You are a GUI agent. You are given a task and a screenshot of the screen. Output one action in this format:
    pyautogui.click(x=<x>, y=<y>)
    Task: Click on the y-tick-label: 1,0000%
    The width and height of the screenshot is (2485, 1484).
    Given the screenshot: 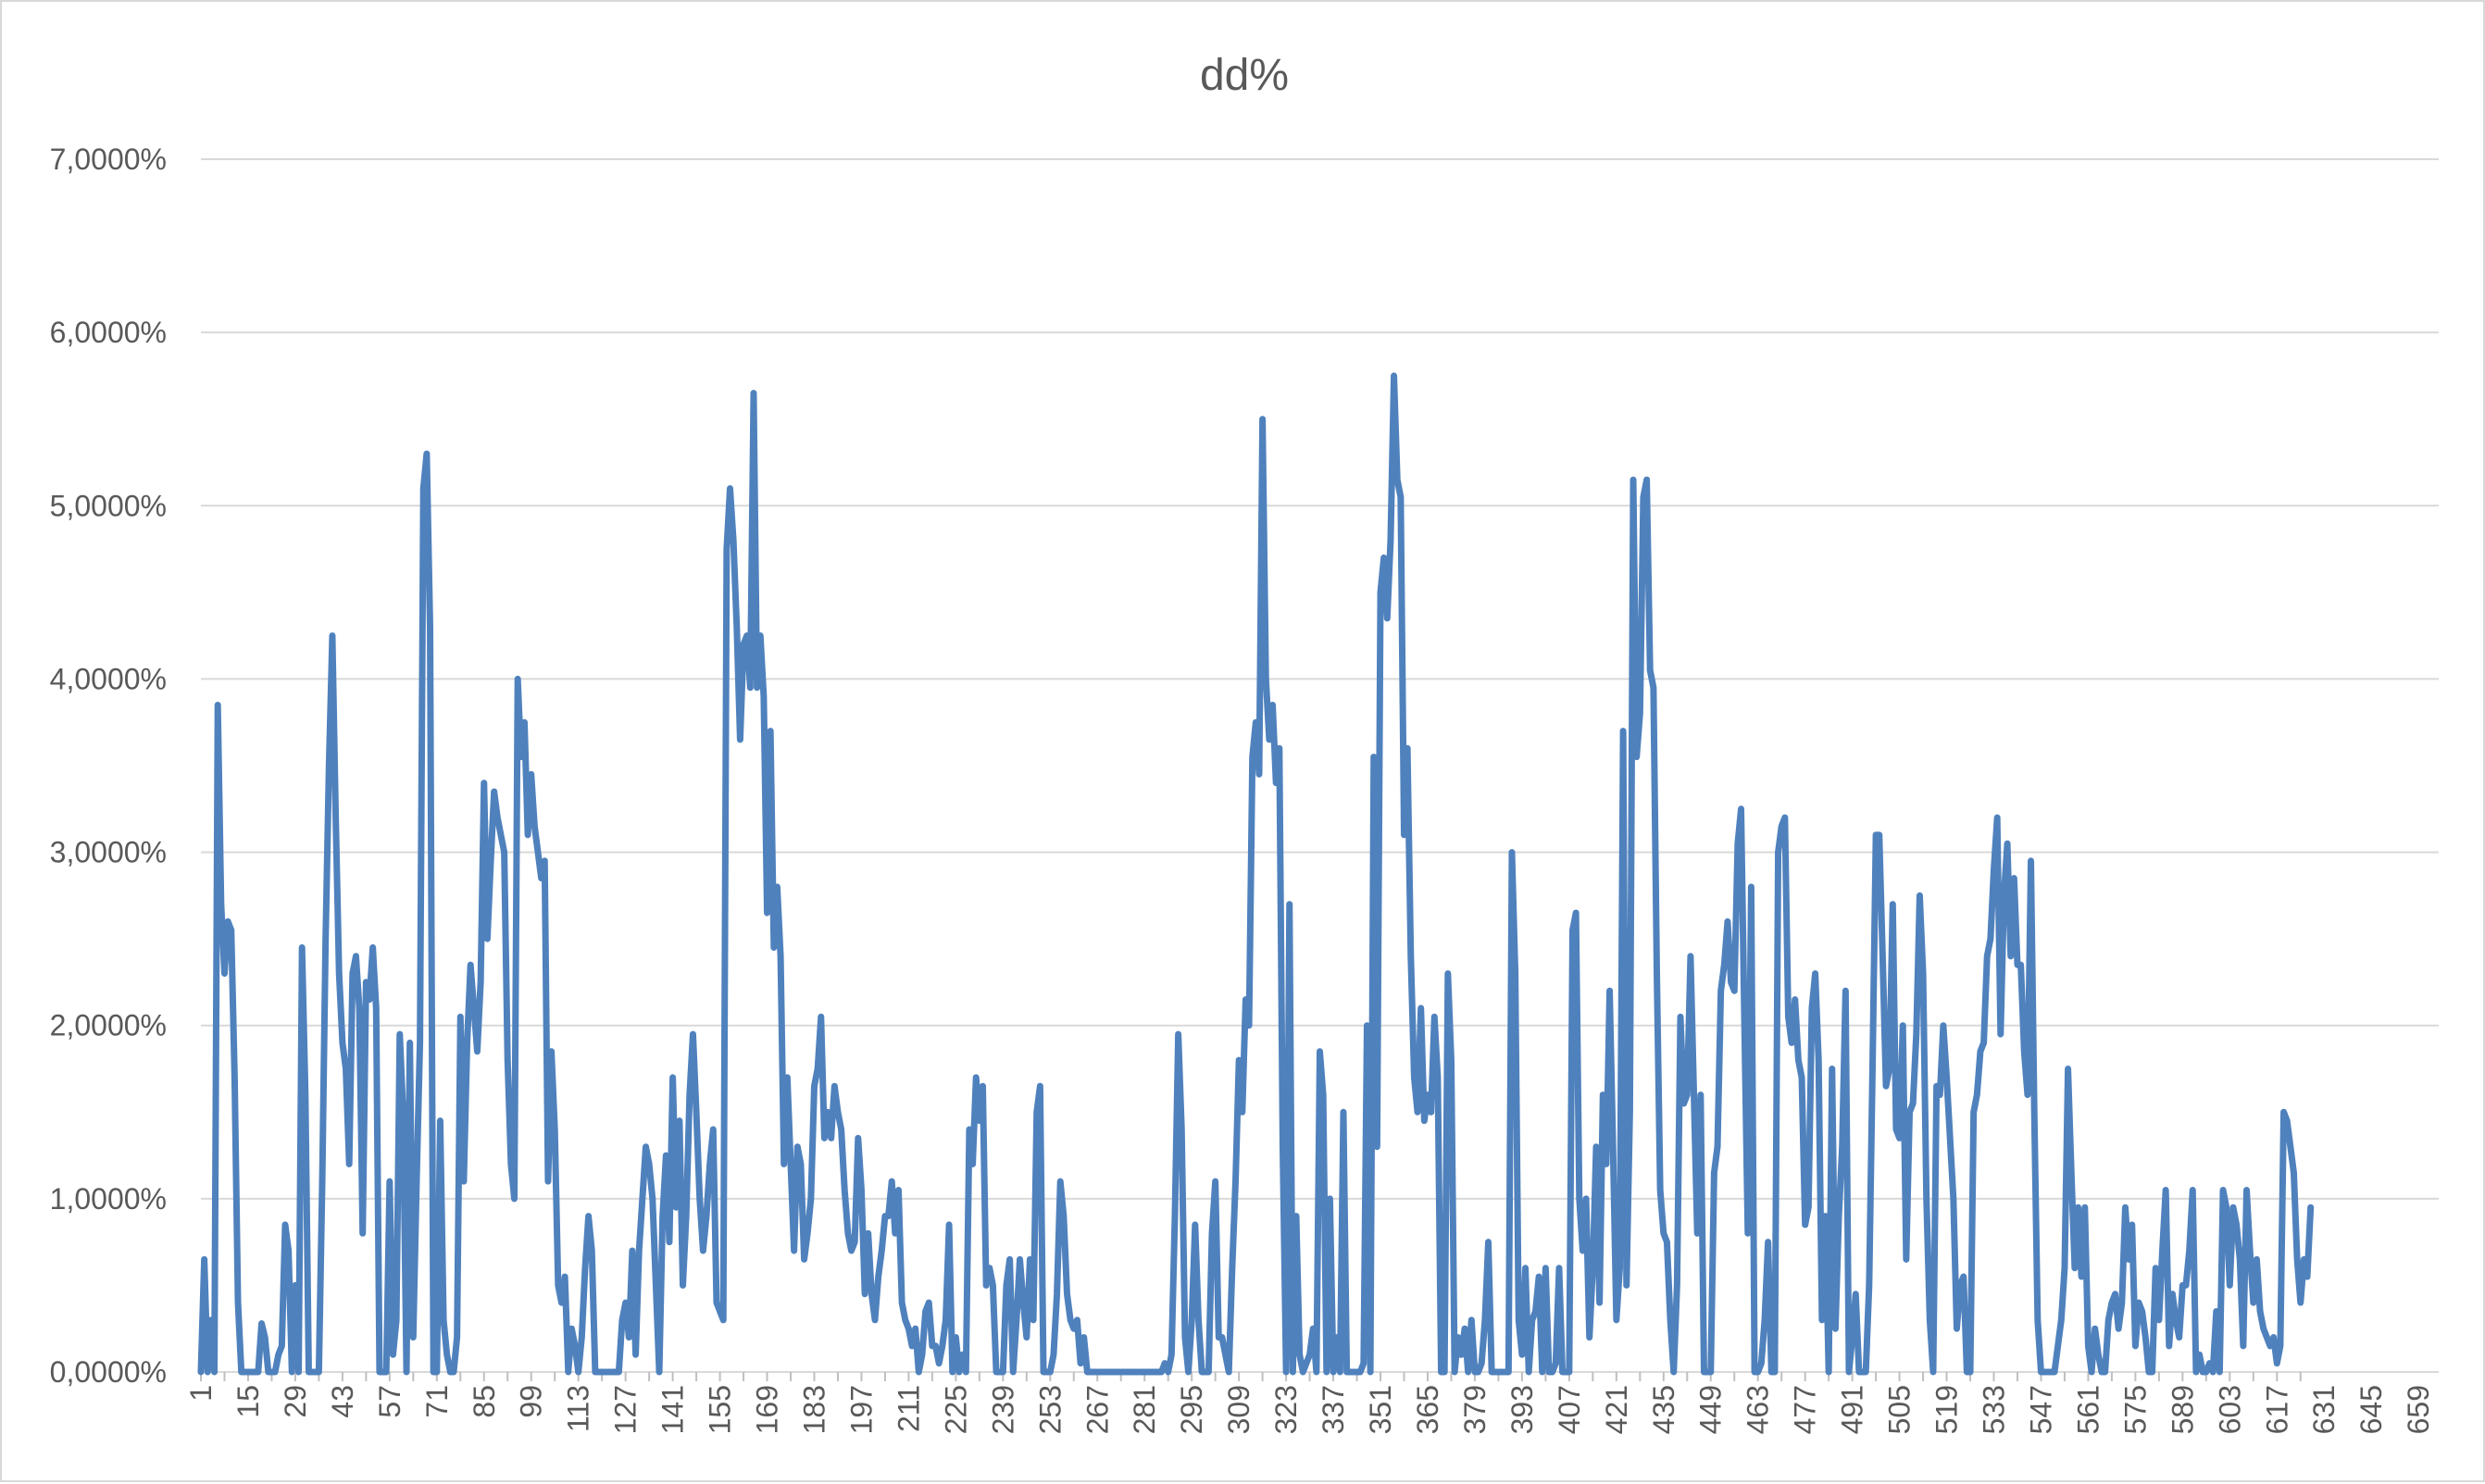 What is the action you would take?
    pyautogui.click(x=108, y=1199)
    